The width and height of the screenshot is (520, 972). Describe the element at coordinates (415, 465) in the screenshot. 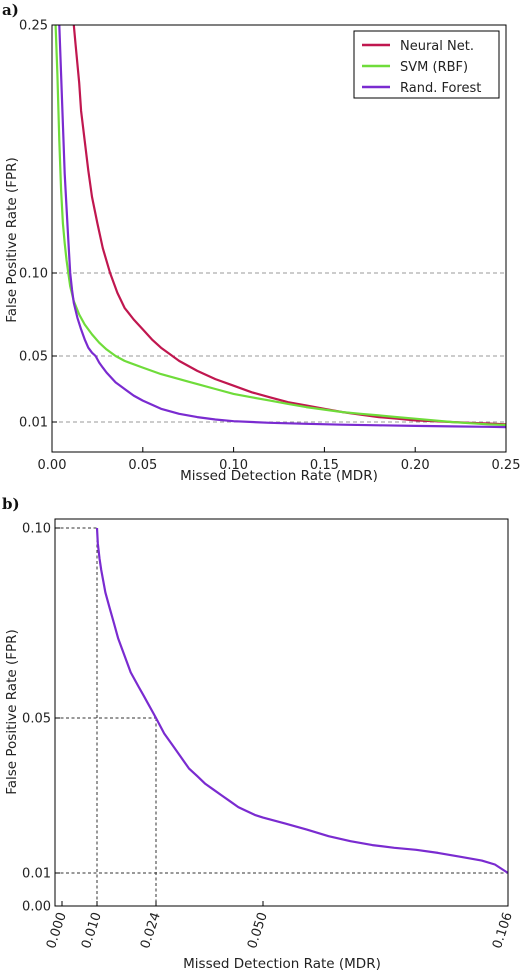

I see `x-tick-label: 0.20` at that location.